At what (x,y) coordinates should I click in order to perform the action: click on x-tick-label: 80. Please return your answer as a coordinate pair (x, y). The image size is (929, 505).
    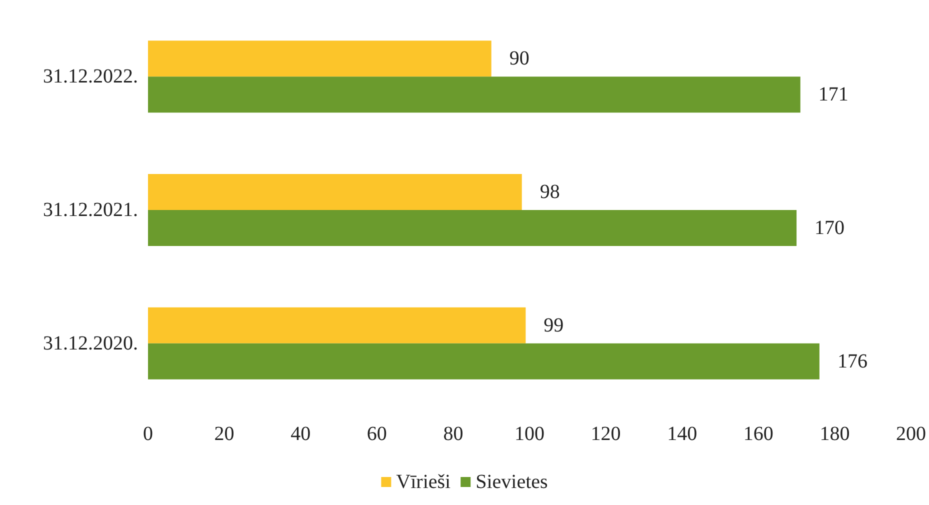
    Looking at the image, I should click on (453, 434).